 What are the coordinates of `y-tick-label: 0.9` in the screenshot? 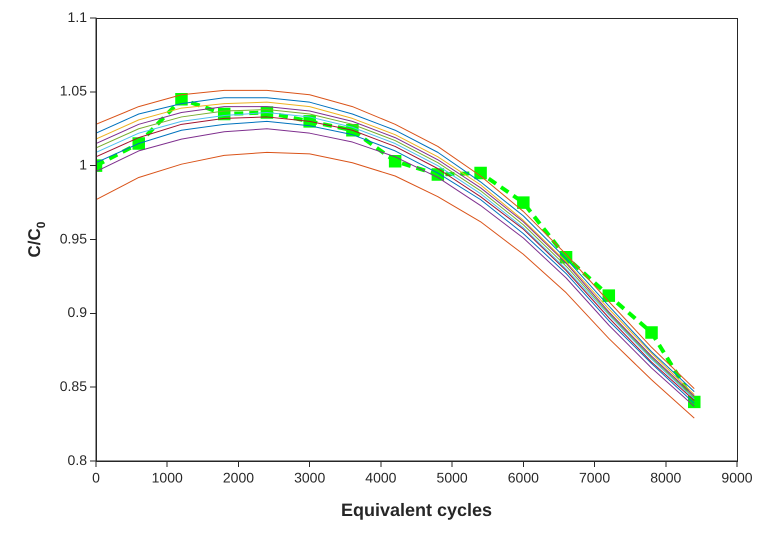 It's located at (78, 312).